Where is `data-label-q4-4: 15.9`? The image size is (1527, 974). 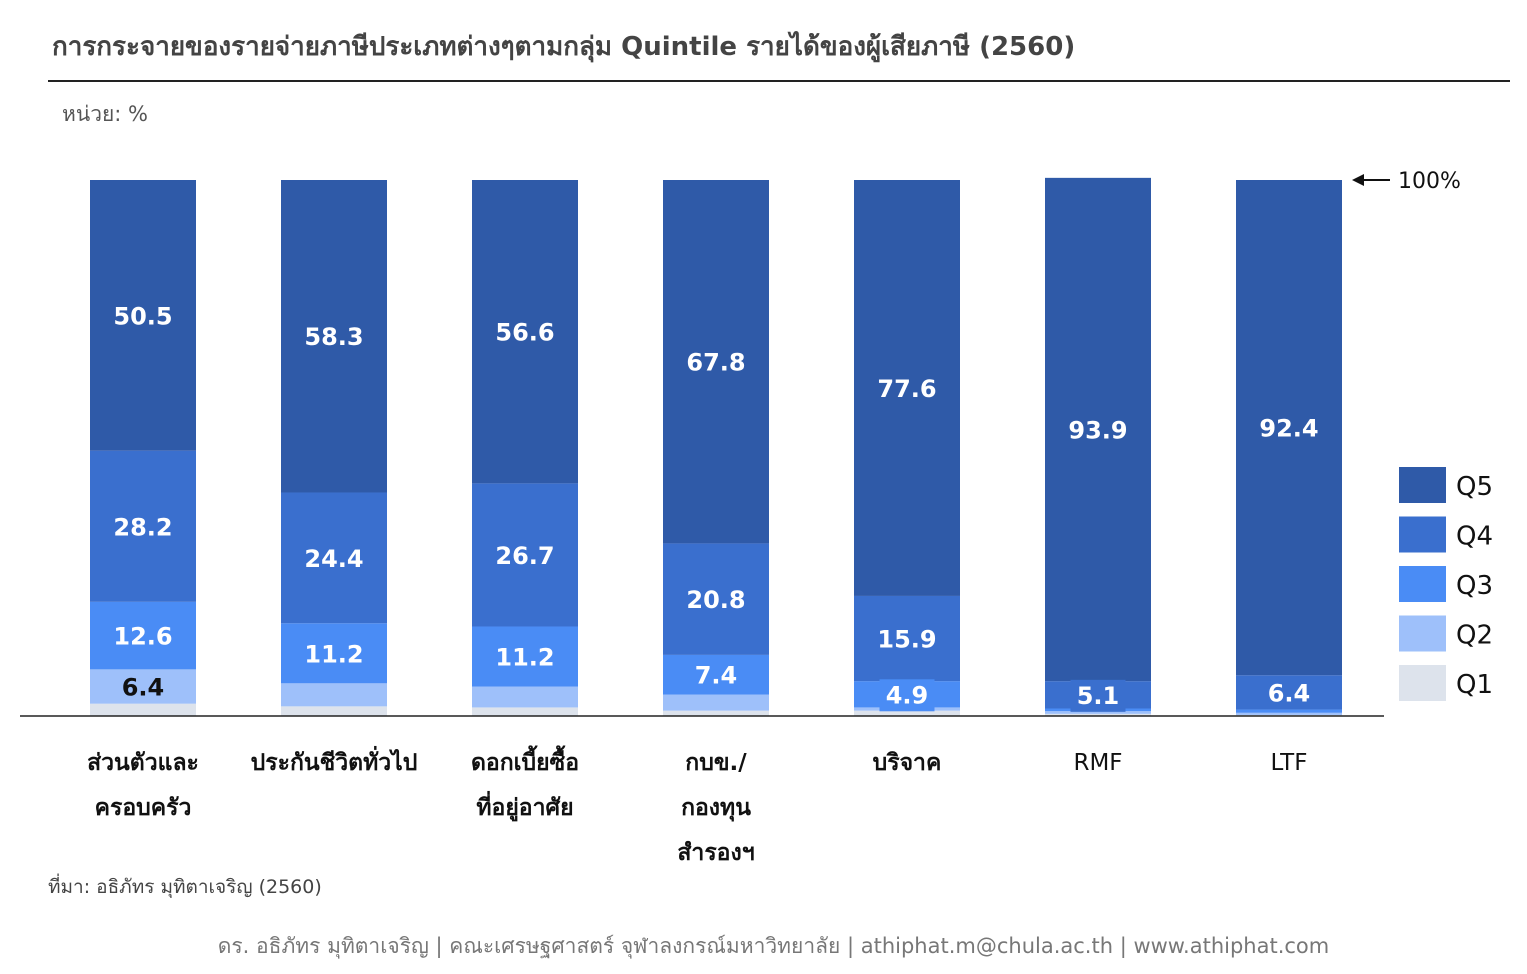 data-label-q4-4: 15.9 is located at coordinates (906, 640).